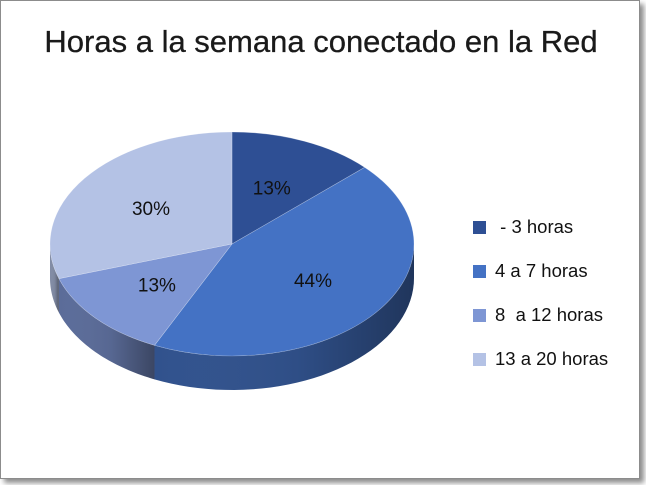 The image size is (646, 485). I want to click on legend-label: 4 a 7 horas, so click(541, 270).